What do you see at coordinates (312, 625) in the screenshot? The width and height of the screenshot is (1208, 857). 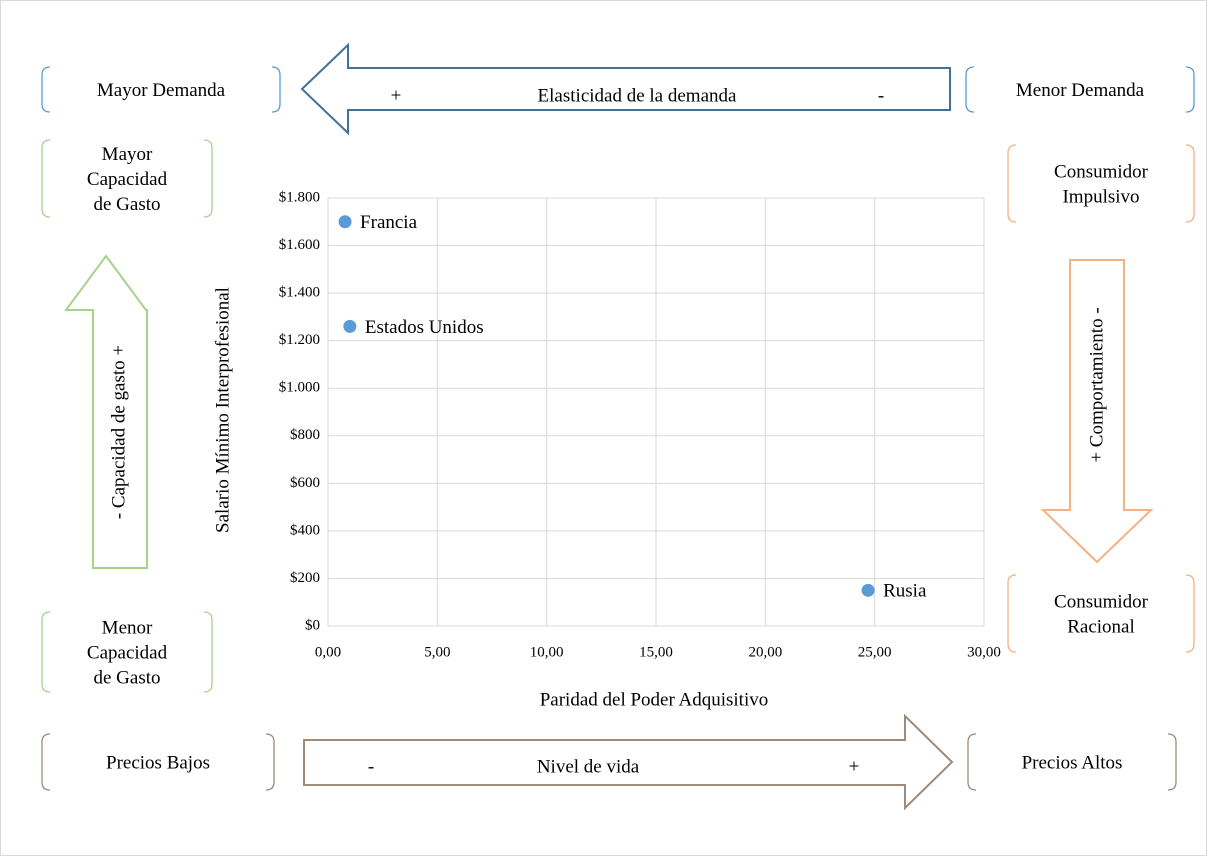 I see `y-tick-label: $0` at bounding box center [312, 625].